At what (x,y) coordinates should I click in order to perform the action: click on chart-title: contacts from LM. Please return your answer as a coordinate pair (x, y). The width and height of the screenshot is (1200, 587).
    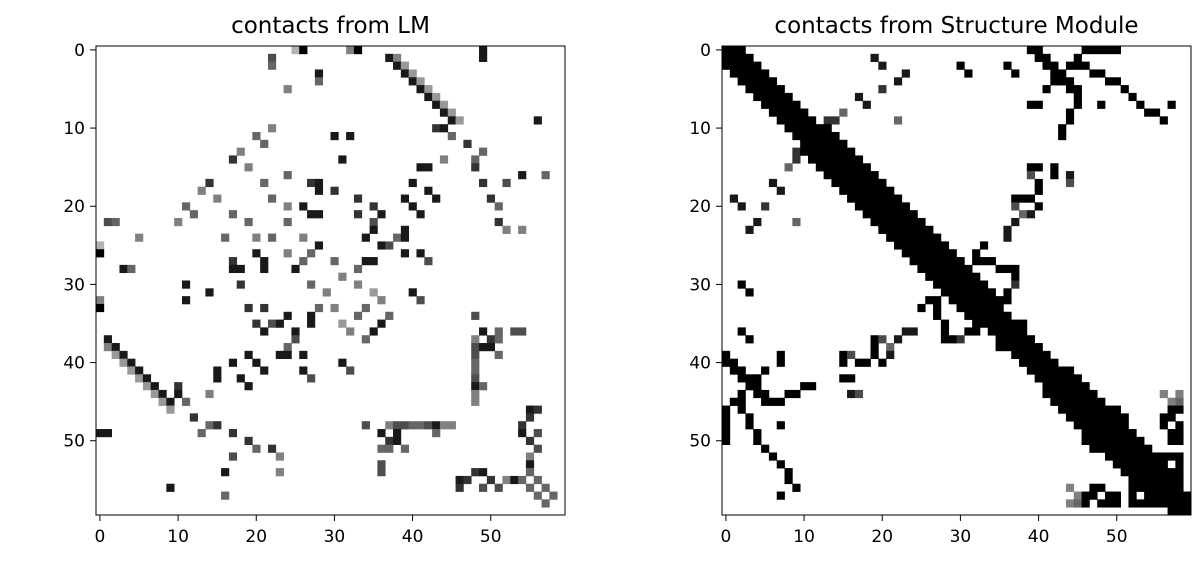
    Looking at the image, I should click on (330, 26).